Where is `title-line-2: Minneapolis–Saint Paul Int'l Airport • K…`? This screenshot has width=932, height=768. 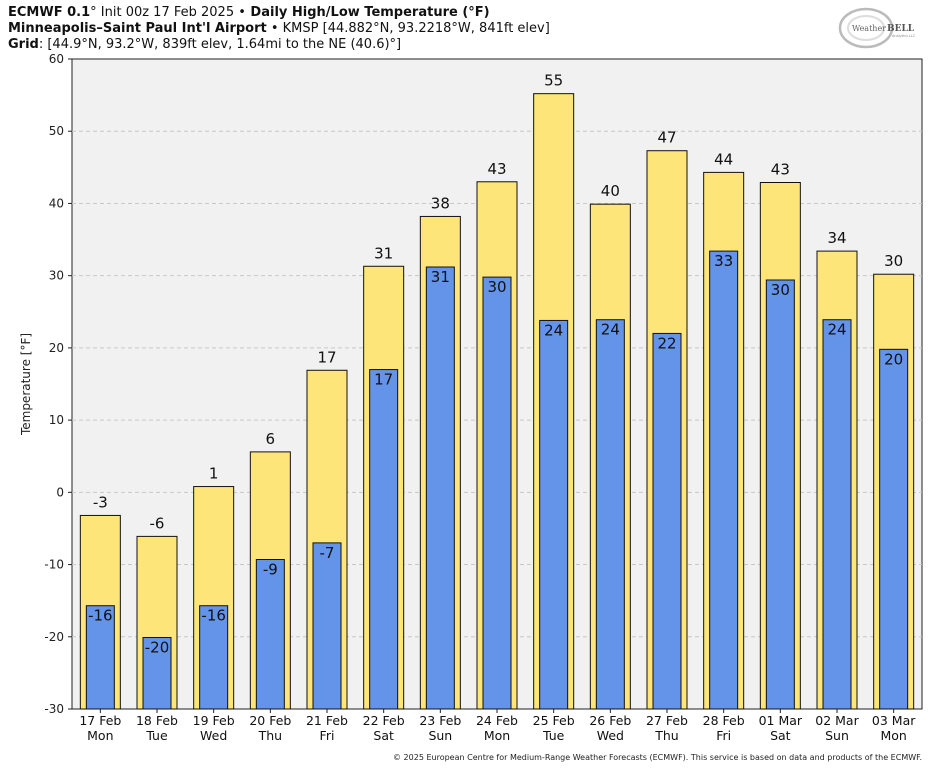
title-line-2: Minneapolis–Saint Paul Int'l Airport • K… is located at coordinates (279, 28).